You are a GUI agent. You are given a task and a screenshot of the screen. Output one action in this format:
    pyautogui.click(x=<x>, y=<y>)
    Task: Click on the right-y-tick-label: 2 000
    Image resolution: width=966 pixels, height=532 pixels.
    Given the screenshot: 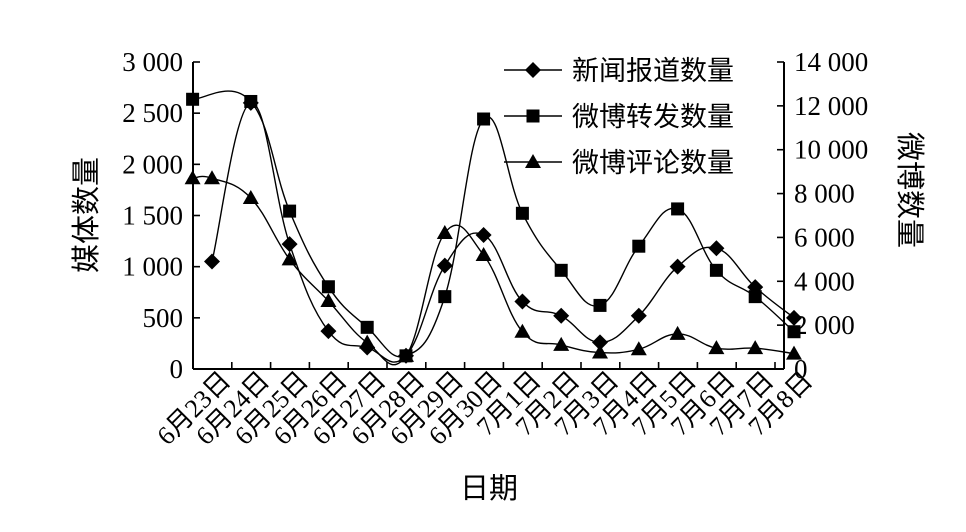 What is the action you would take?
    pyautogui.click(x=824, y=325)
    